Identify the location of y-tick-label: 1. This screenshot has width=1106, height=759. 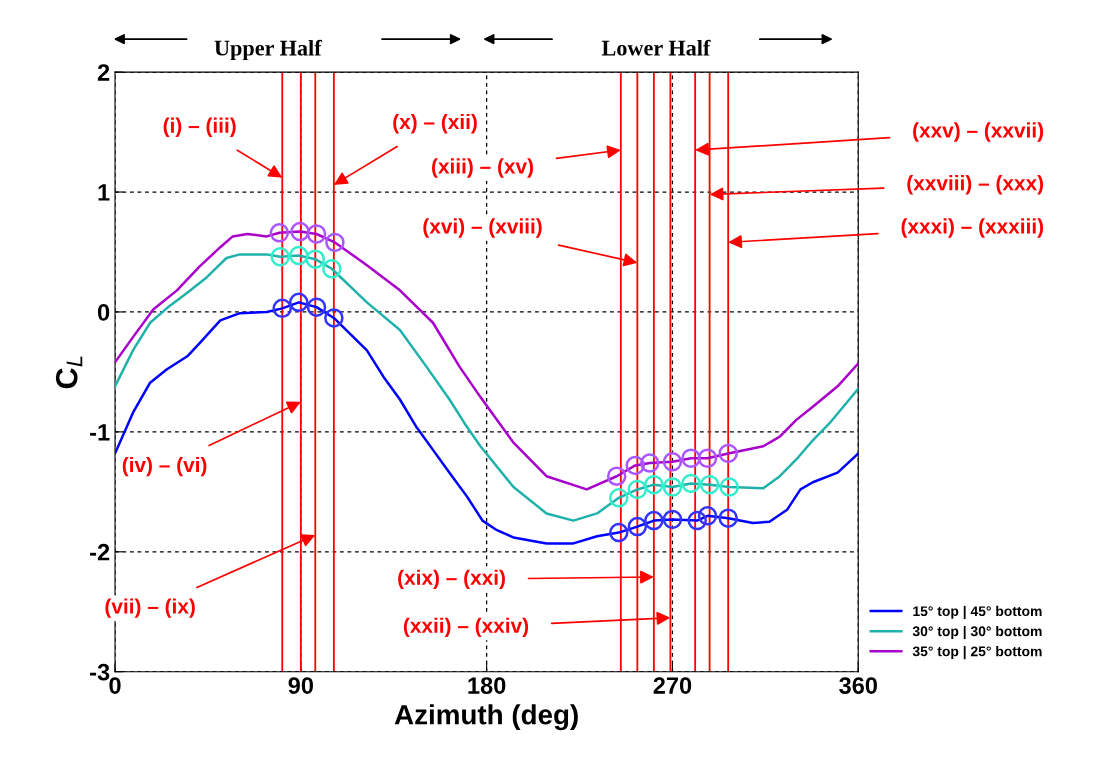
(104, 192).